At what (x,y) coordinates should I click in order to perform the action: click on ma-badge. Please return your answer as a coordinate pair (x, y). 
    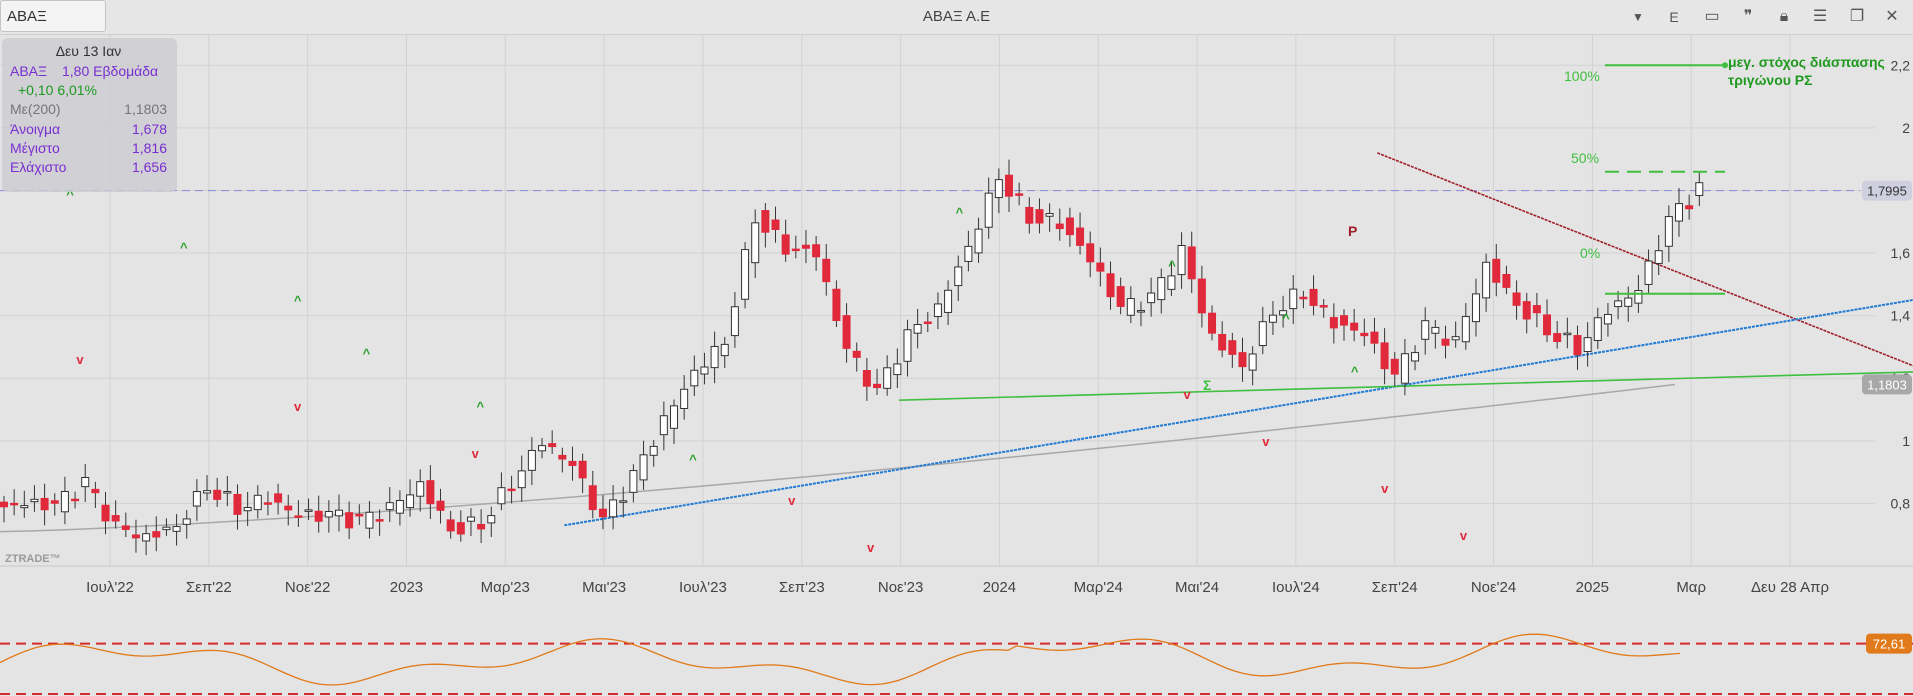
    Looking at the image, I should click on (1887, 384).